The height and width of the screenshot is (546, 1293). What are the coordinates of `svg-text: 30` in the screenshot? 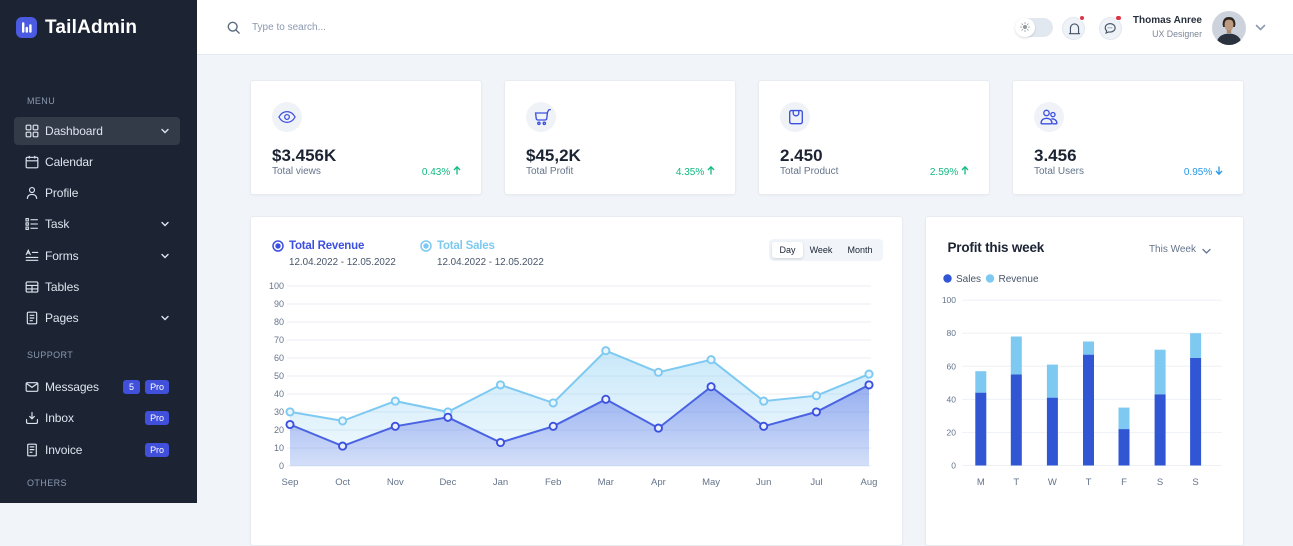 It's located at (279, 412).